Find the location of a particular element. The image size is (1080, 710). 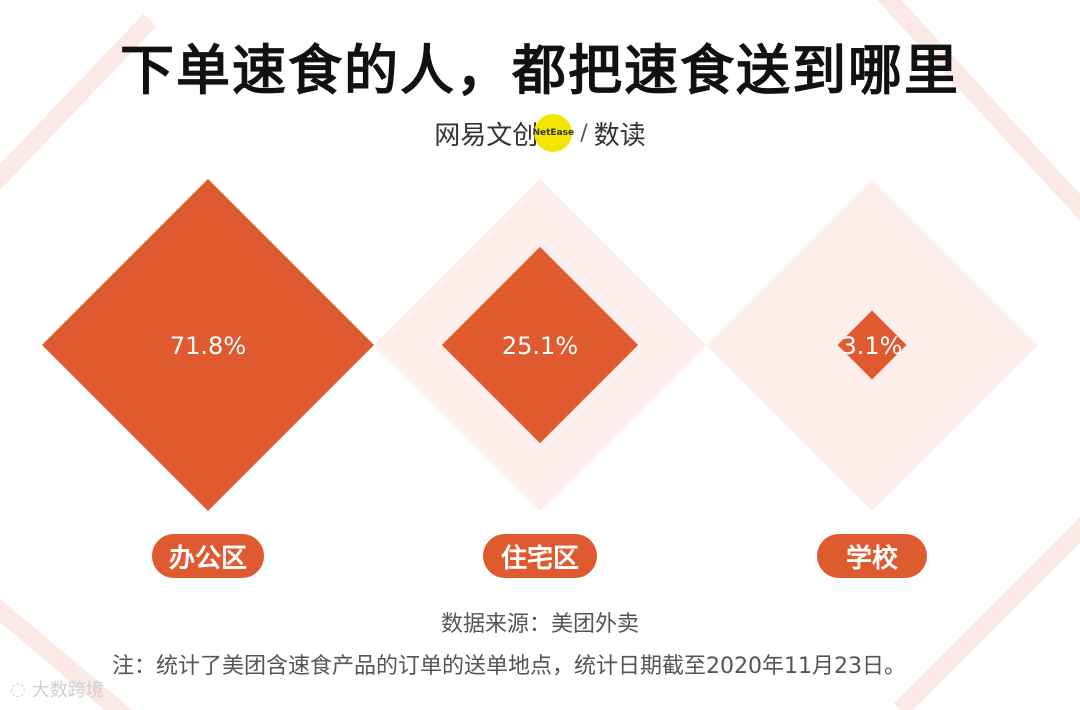

brand-sub: 数读 is located at coordinates (619, 135).